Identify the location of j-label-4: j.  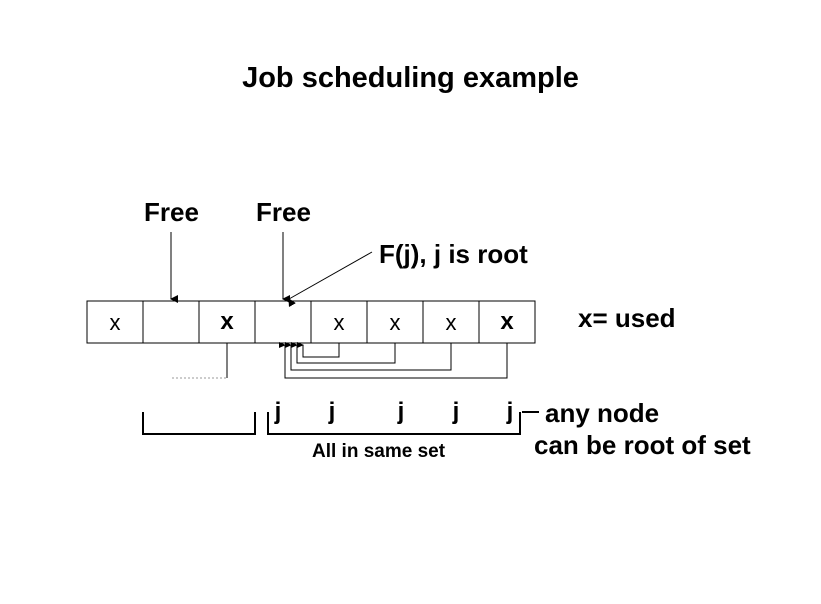
(510, 411).